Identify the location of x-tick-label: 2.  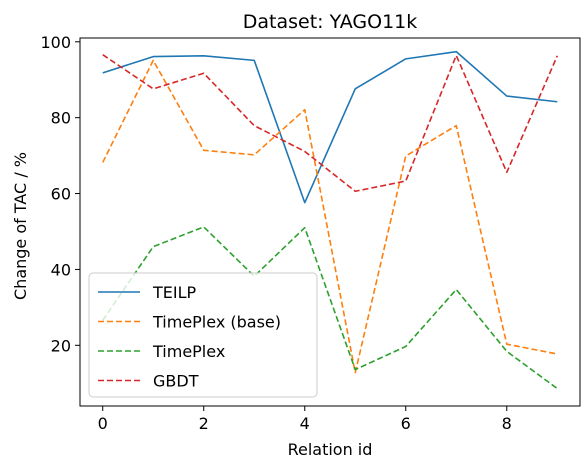
(204, 423).